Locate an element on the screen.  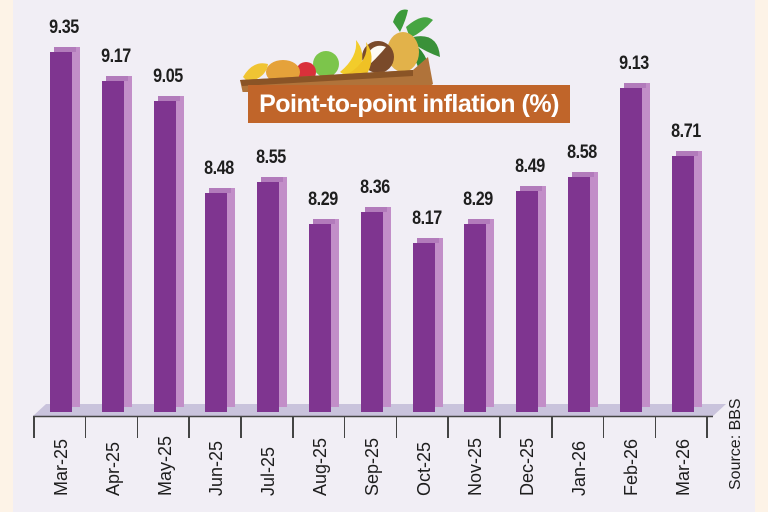
x-axis-label: Mar-25 is located at coordinates (61, 467).